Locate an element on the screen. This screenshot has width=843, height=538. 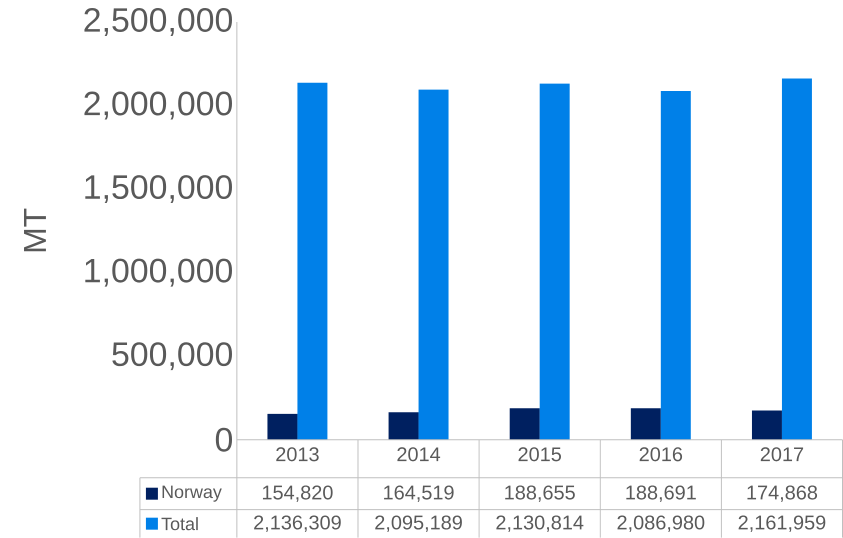
x-tick-label: 2017 is located at coordinates (782, 454).